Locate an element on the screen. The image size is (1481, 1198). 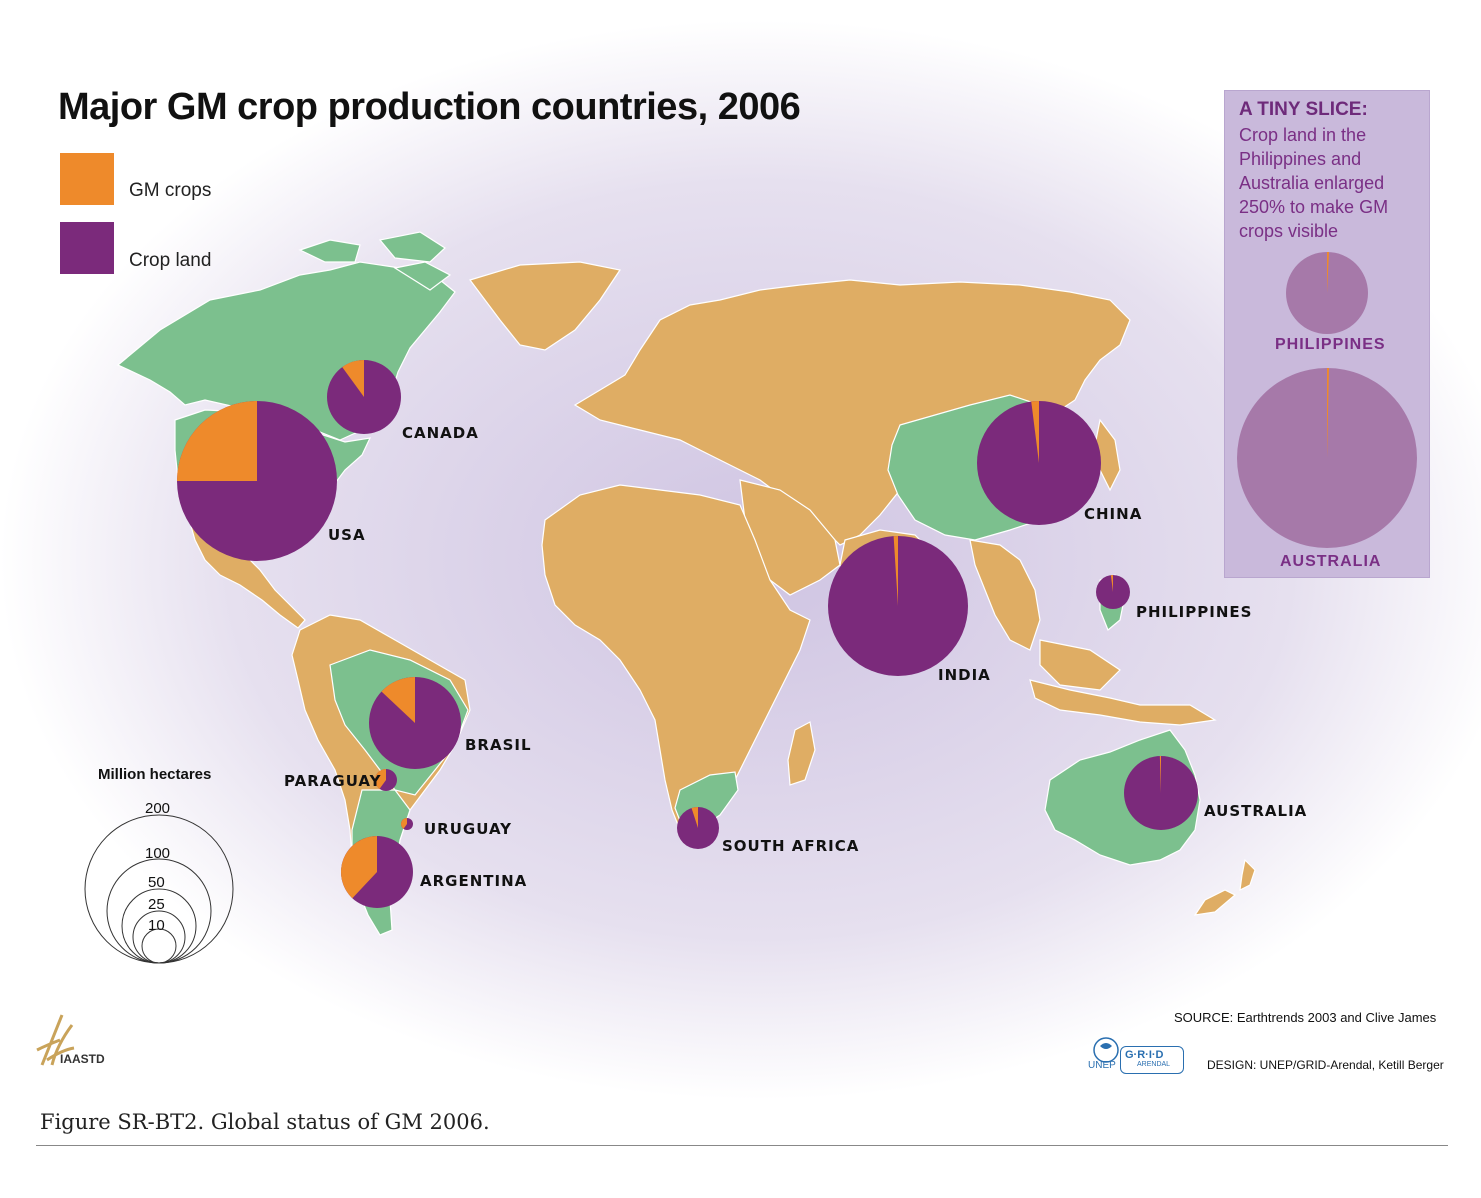
pie-china-gm-crops is located at coordinates (1035, 432).